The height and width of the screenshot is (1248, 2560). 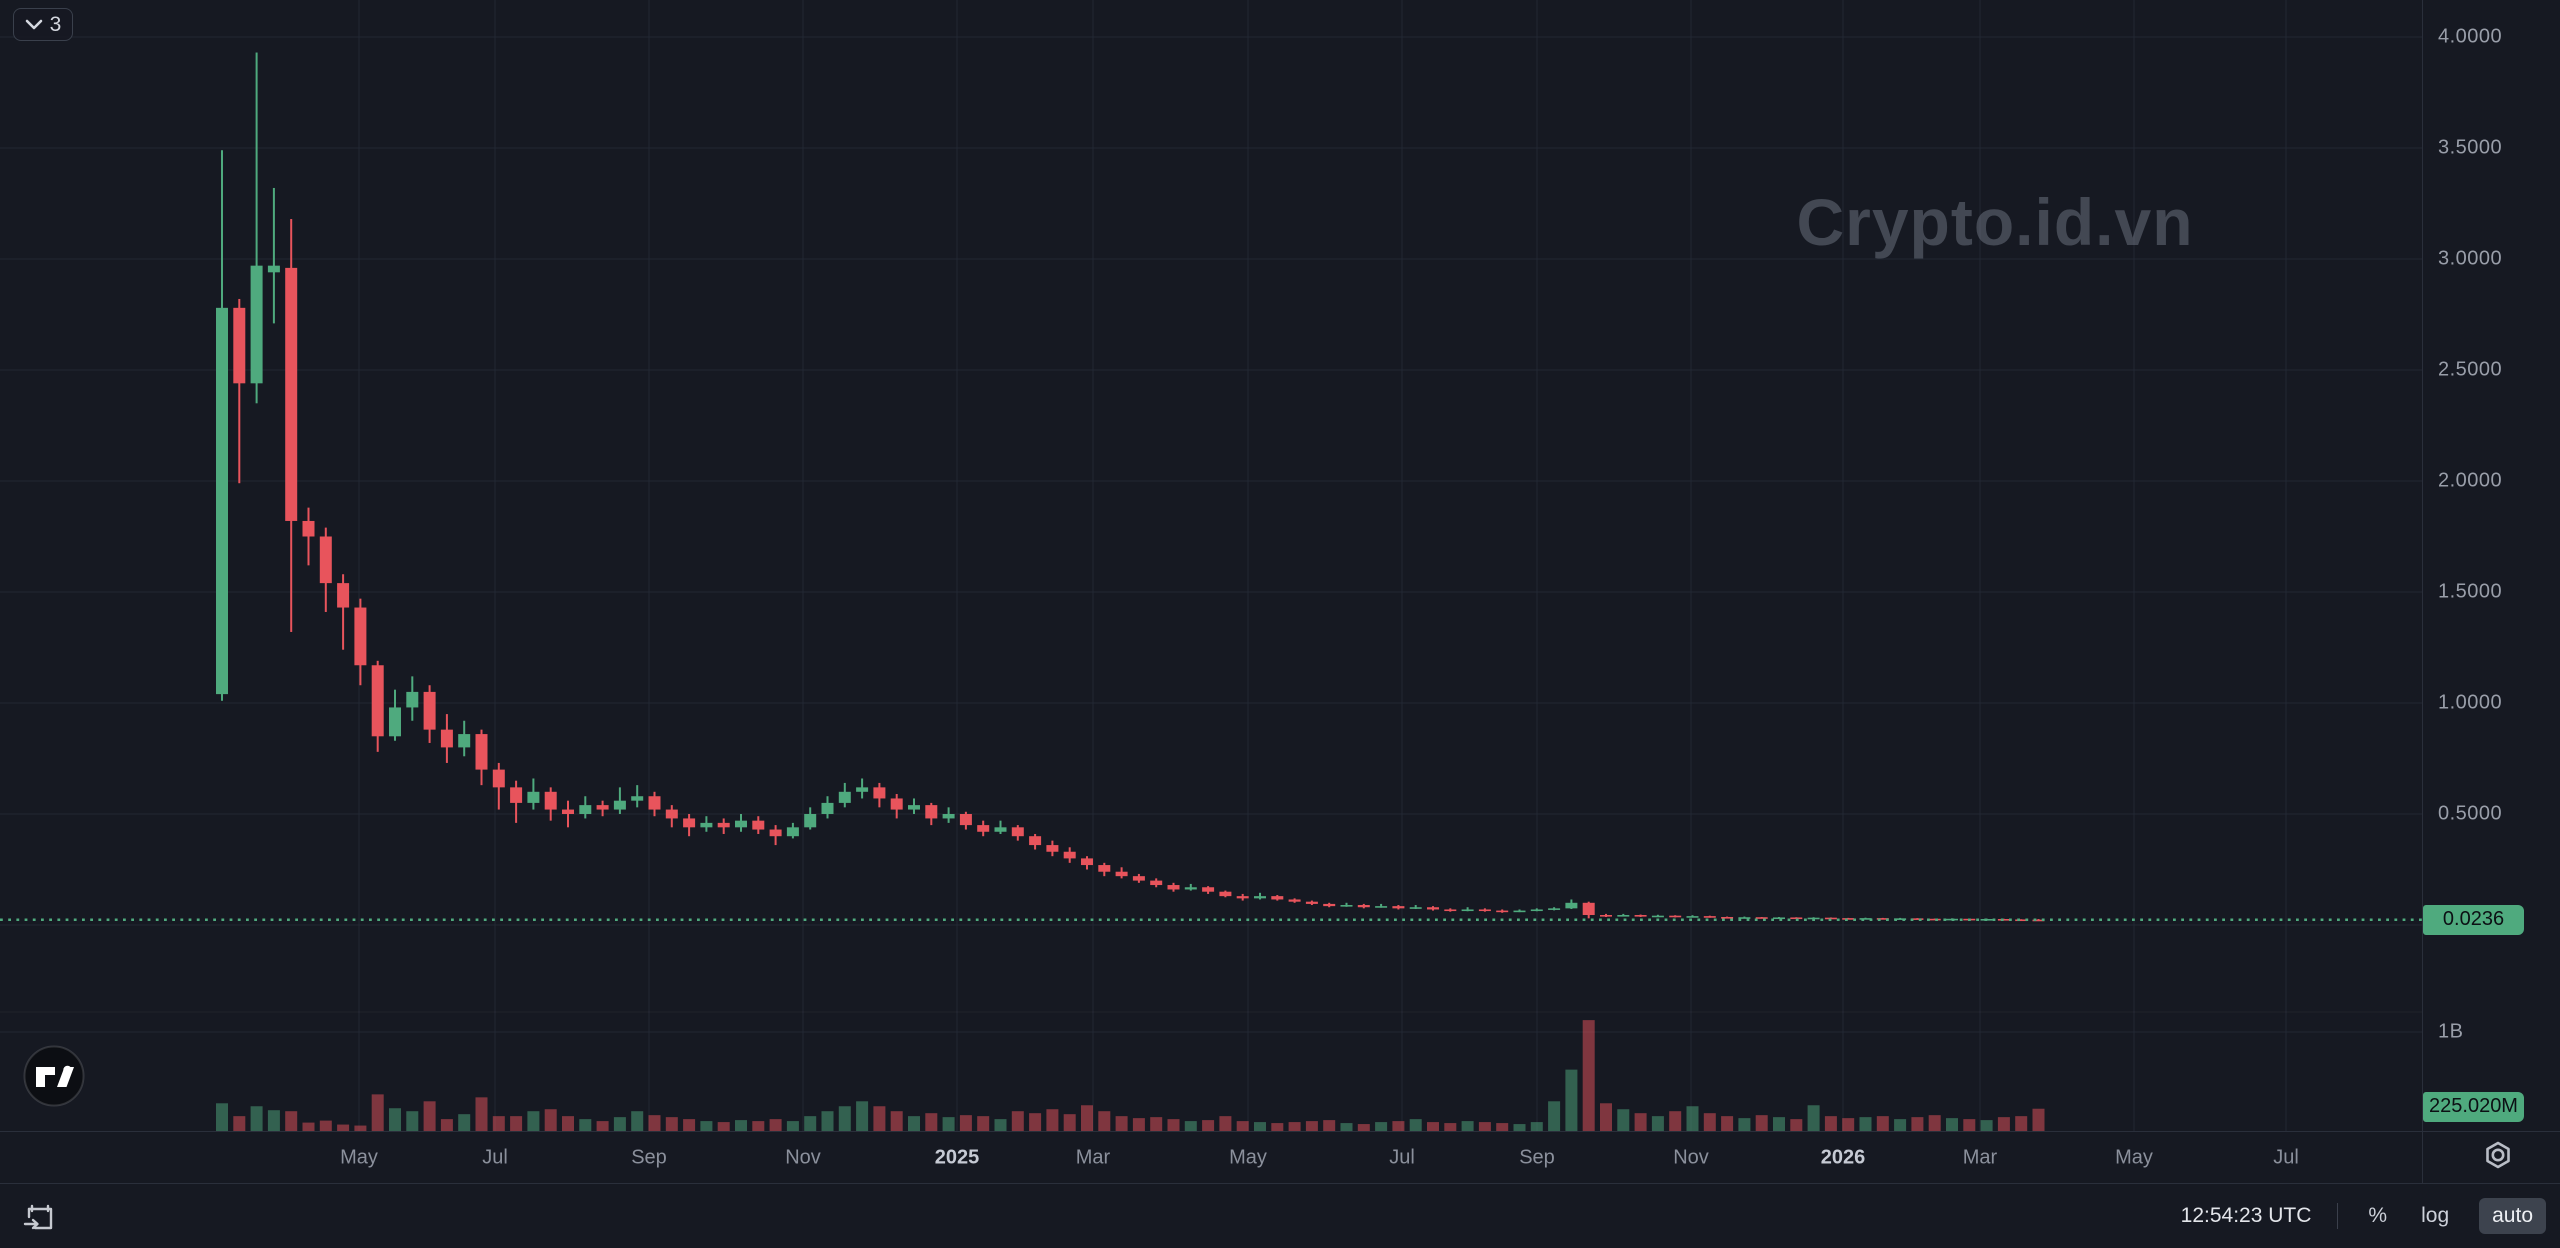 I want to click on gear-icon, so click(x=2498, y=1155).